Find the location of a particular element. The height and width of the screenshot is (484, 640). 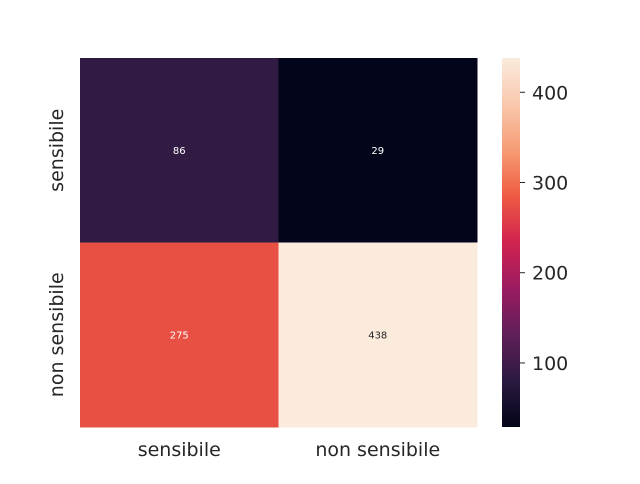

colorbar-tick-label: 200 is located at coordinates (550, 274).